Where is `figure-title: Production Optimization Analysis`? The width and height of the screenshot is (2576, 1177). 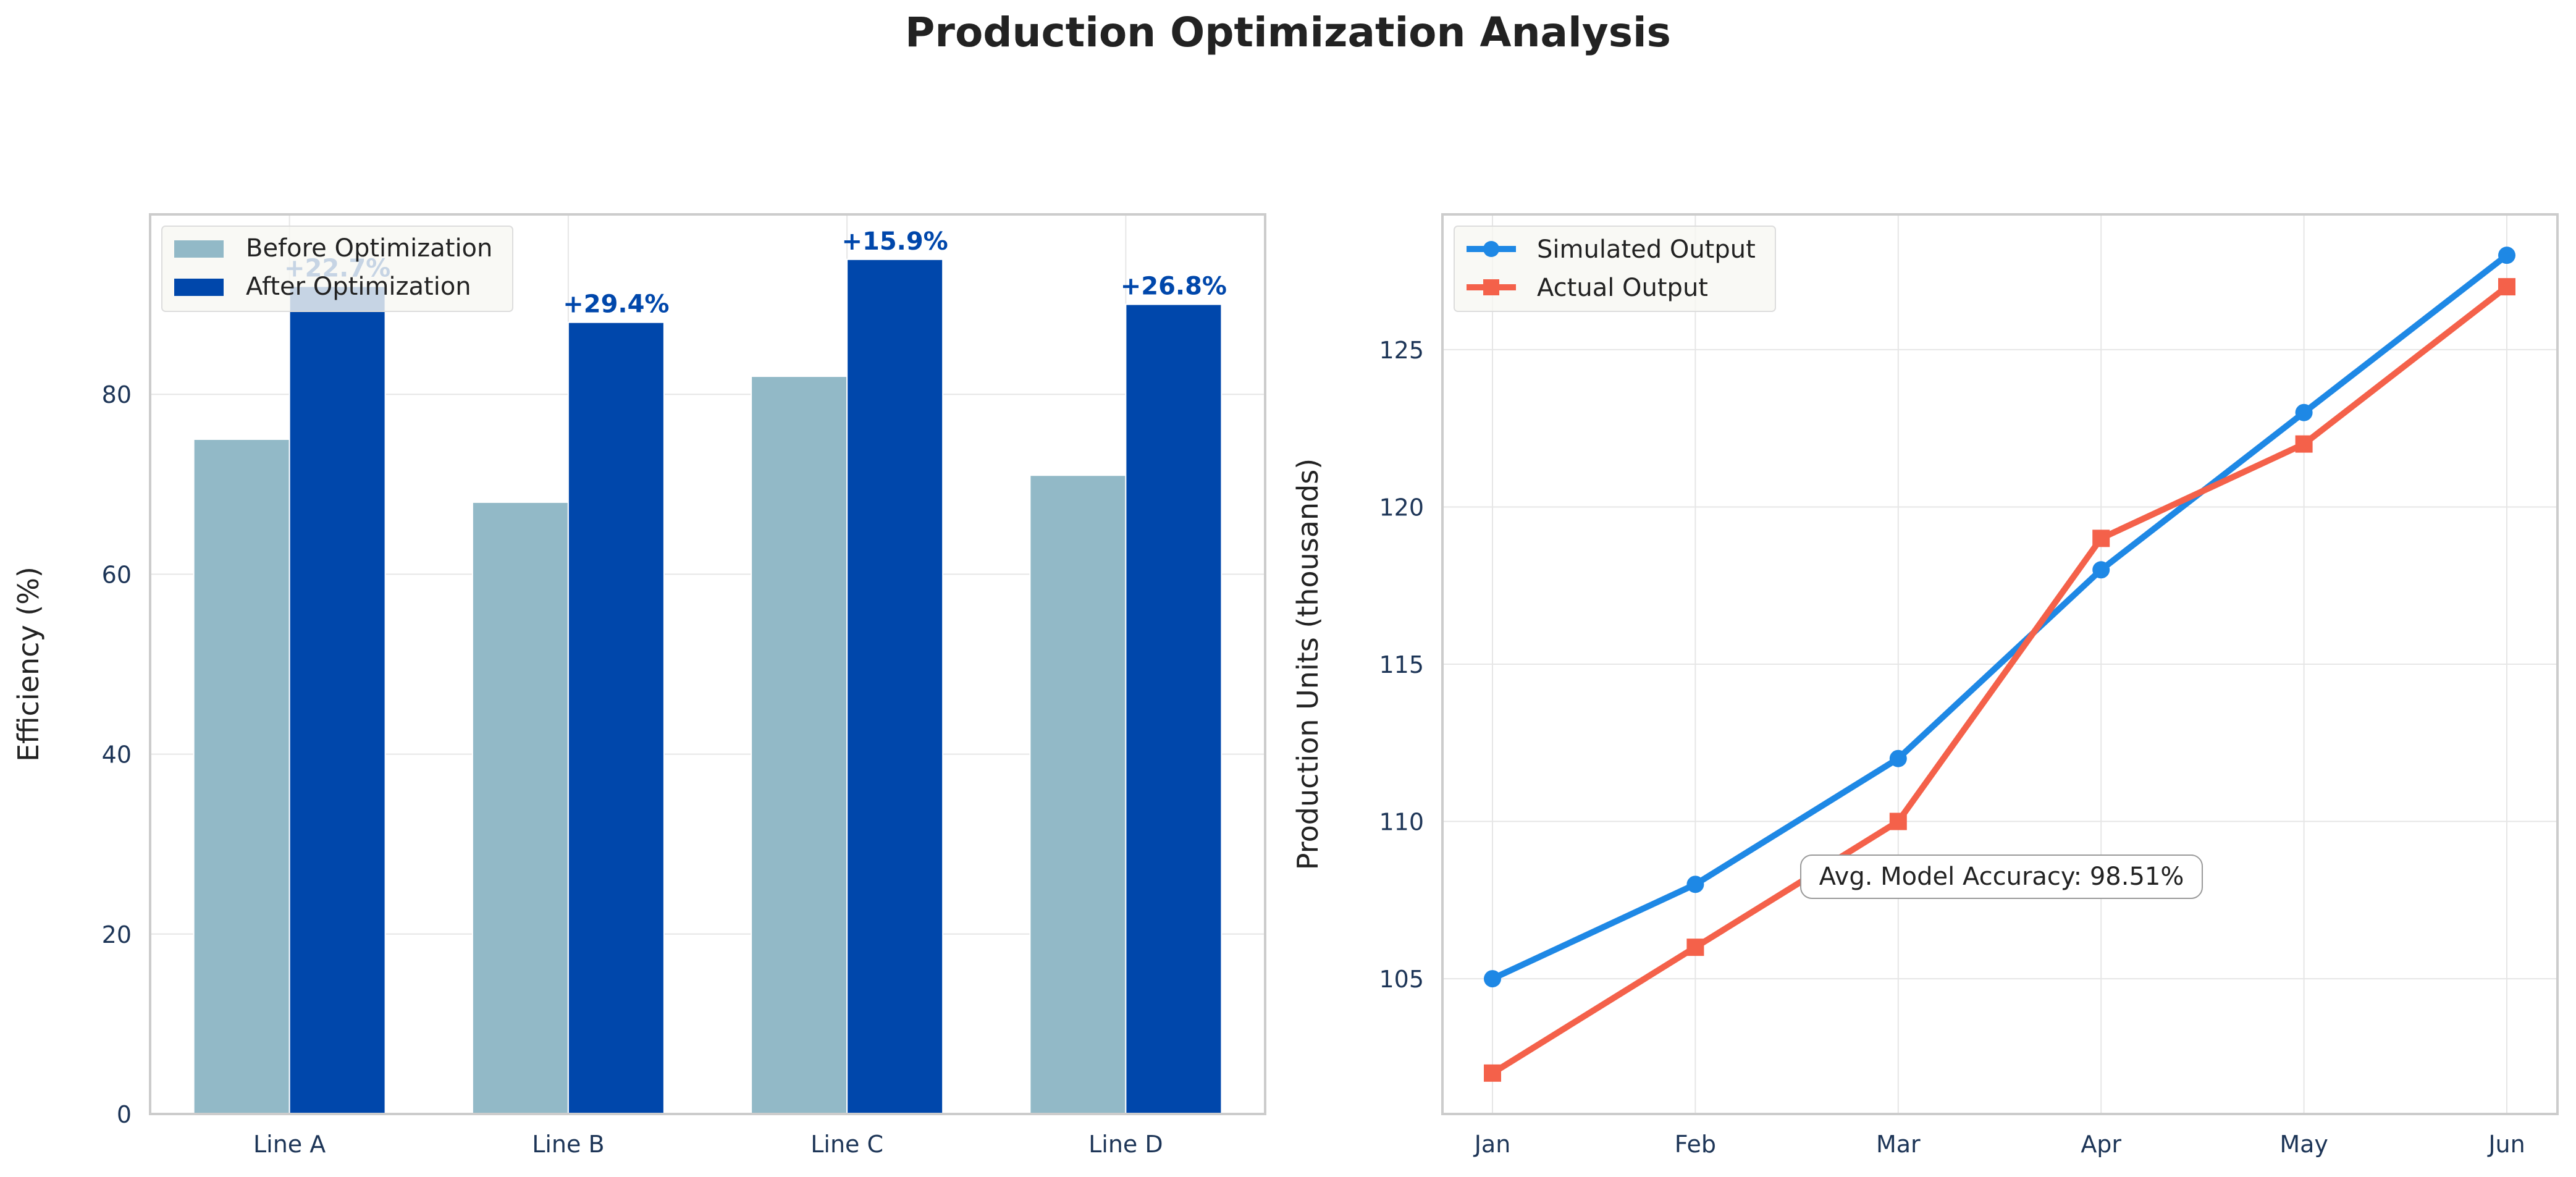 figure-title: Production Optimization Analysis is located at coordinates (1288, 32).